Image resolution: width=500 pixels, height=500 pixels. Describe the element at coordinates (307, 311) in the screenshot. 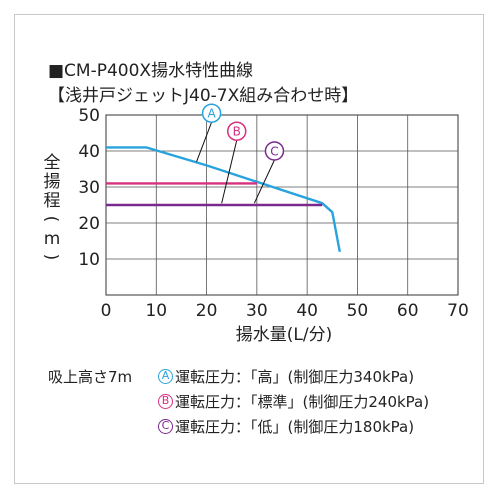

I see `x-tick-label: 40` at that location.